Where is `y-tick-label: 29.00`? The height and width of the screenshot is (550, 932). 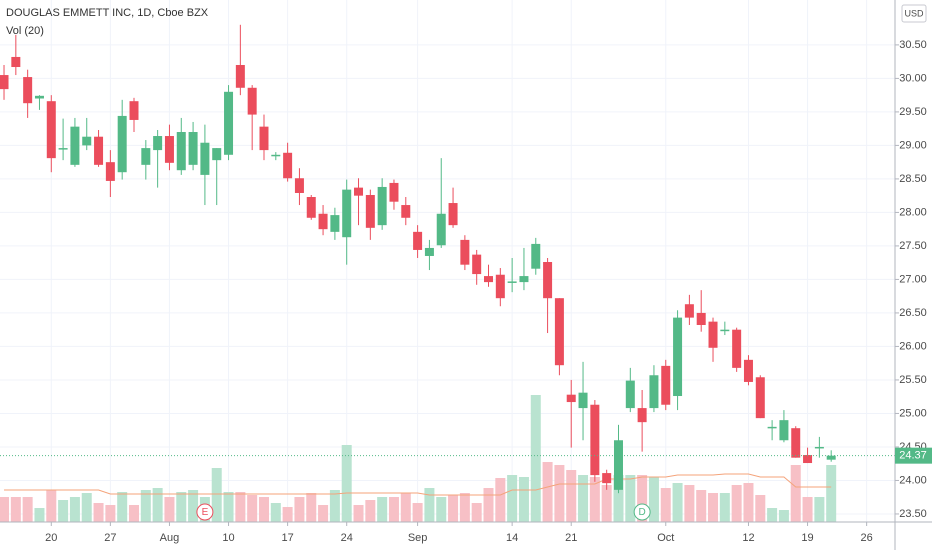
y-tick-label: 29.00 is located at coordinates (913, 145).